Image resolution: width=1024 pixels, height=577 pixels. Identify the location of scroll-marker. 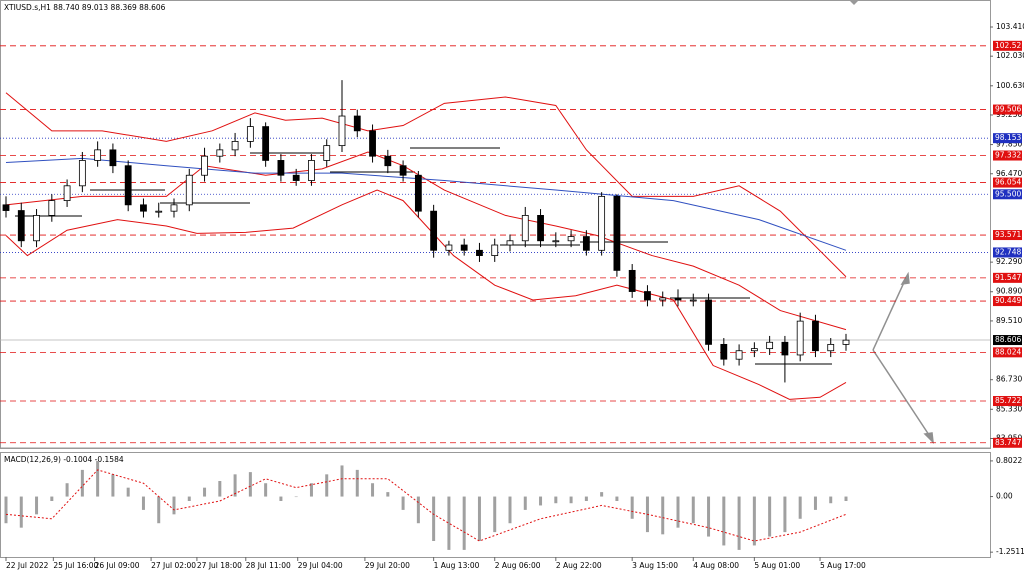
(854, 3).